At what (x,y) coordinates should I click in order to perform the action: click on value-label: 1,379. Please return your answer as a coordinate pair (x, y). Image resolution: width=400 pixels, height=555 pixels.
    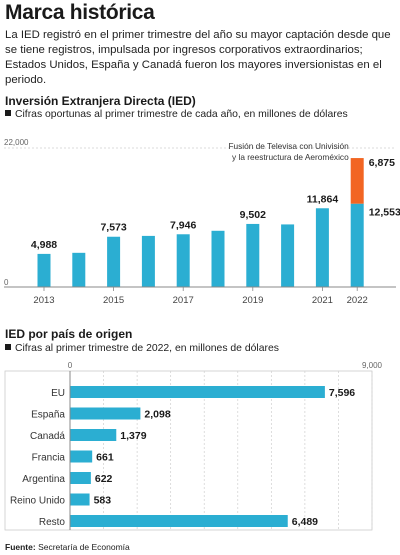
    Looking at the image, I should click on (133, 436).